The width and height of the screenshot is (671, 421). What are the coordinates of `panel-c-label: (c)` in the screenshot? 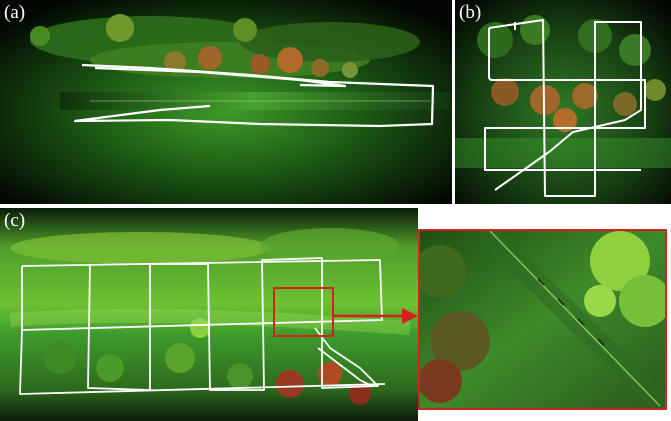 It's located at (15, 220).